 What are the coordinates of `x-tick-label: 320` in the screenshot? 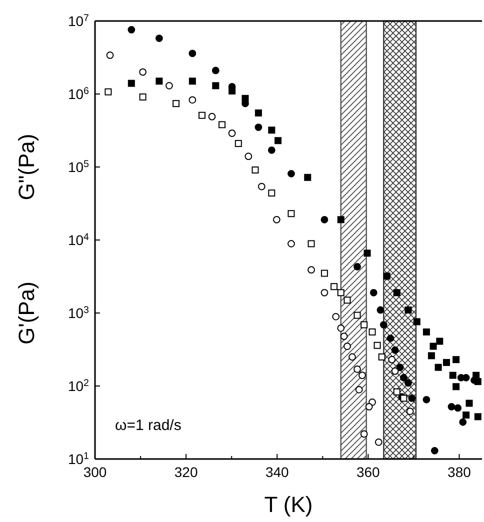 It's located at (186, 472).